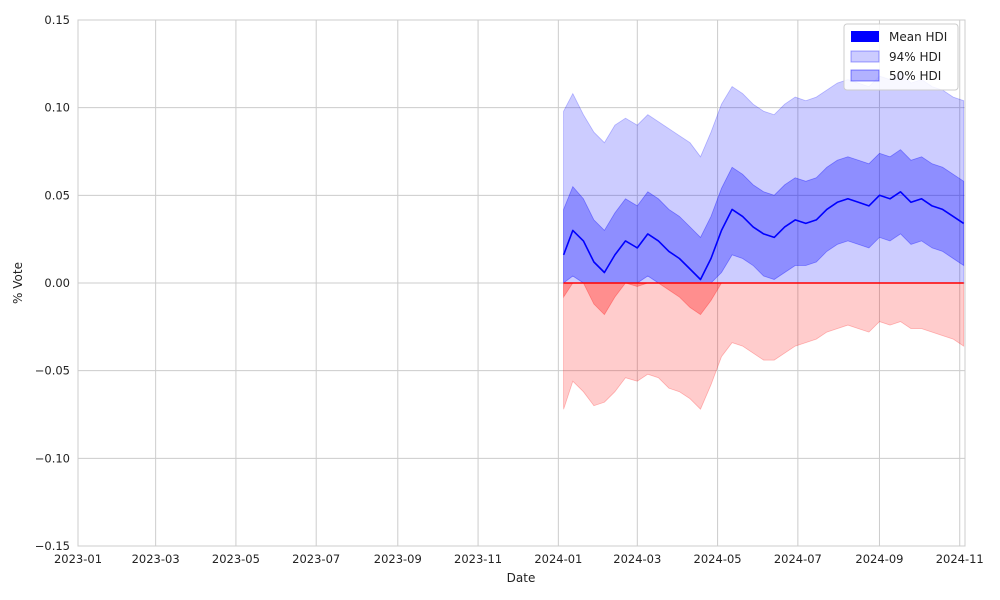  What do you see at coordinates (865, 36) in the screenshot?
I see `legend-swatch-mean` at bounding box center [865, 36].